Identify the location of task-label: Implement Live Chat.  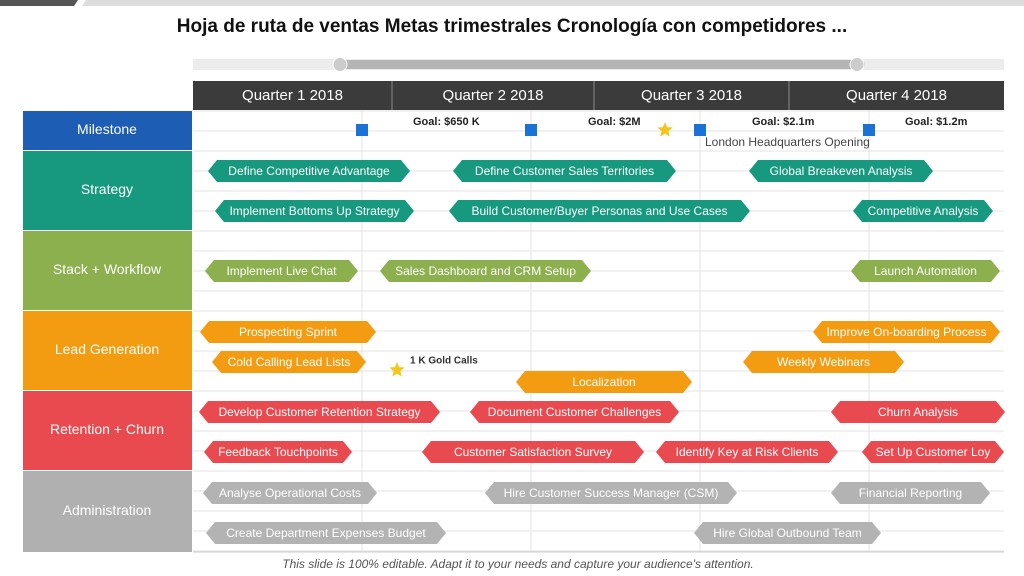
(281, 271).